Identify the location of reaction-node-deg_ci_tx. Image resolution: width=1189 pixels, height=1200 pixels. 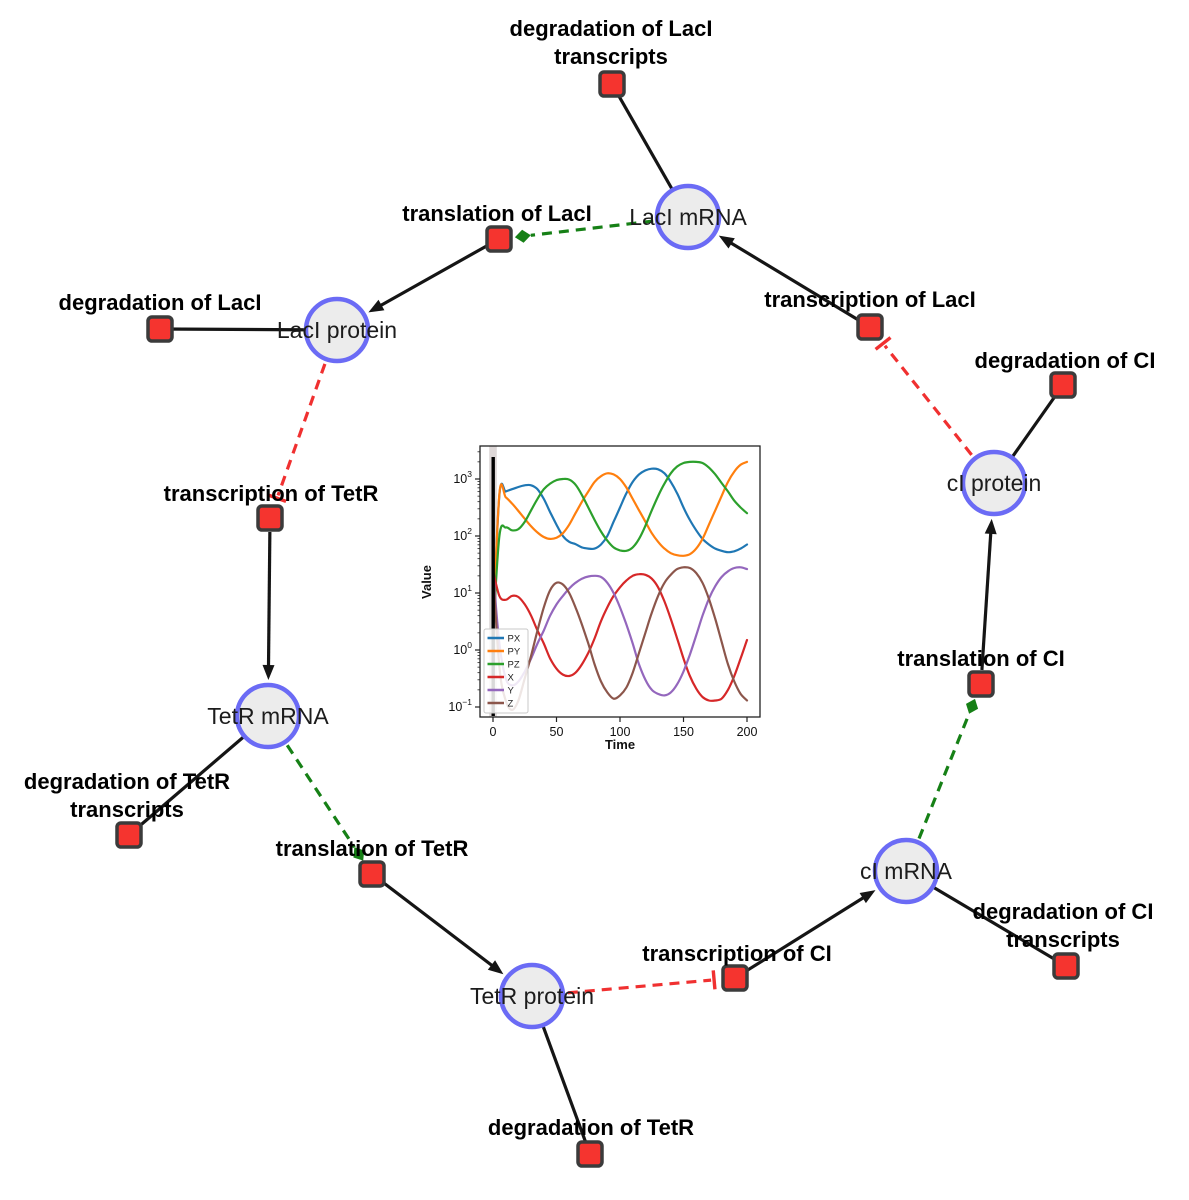
(1066, 966).